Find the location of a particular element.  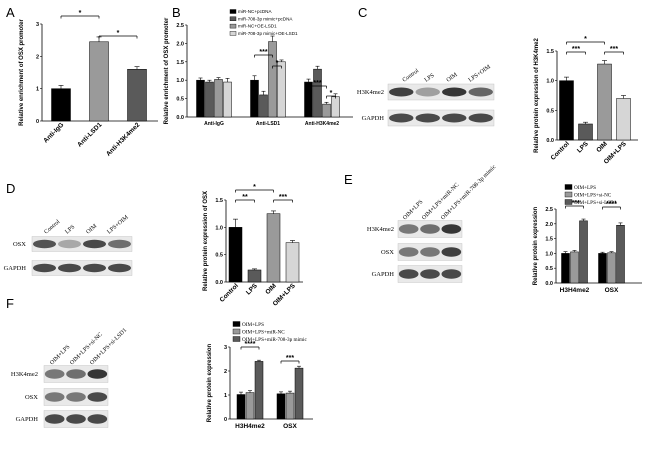

panel-letter-b: B is located at coordinates (176, 12).